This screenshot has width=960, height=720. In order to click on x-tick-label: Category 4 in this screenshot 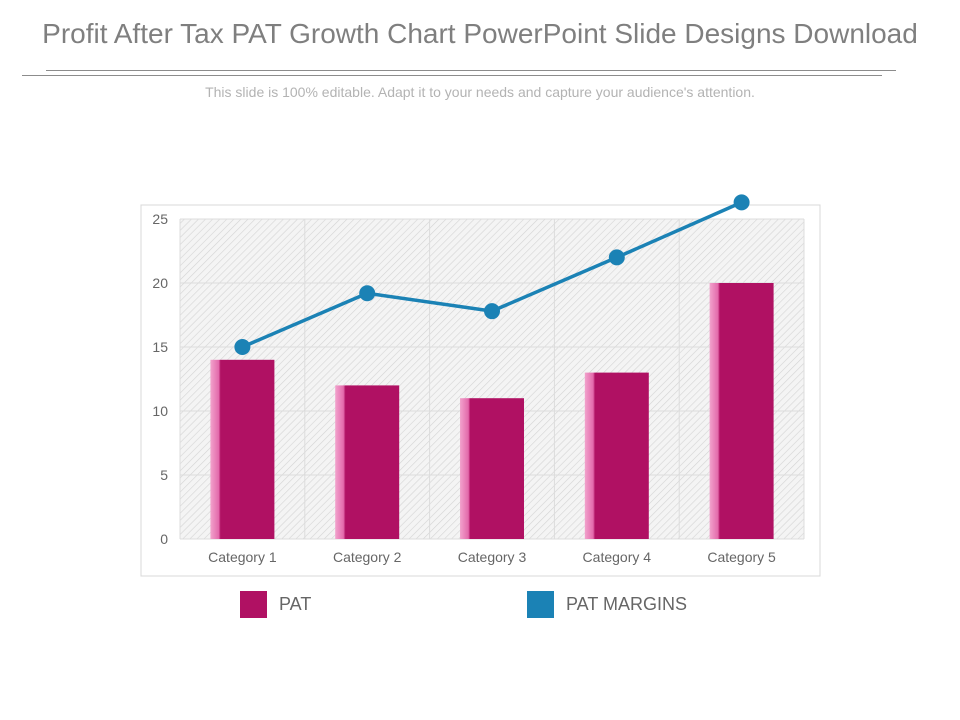, I will do `click(617, 557)`.